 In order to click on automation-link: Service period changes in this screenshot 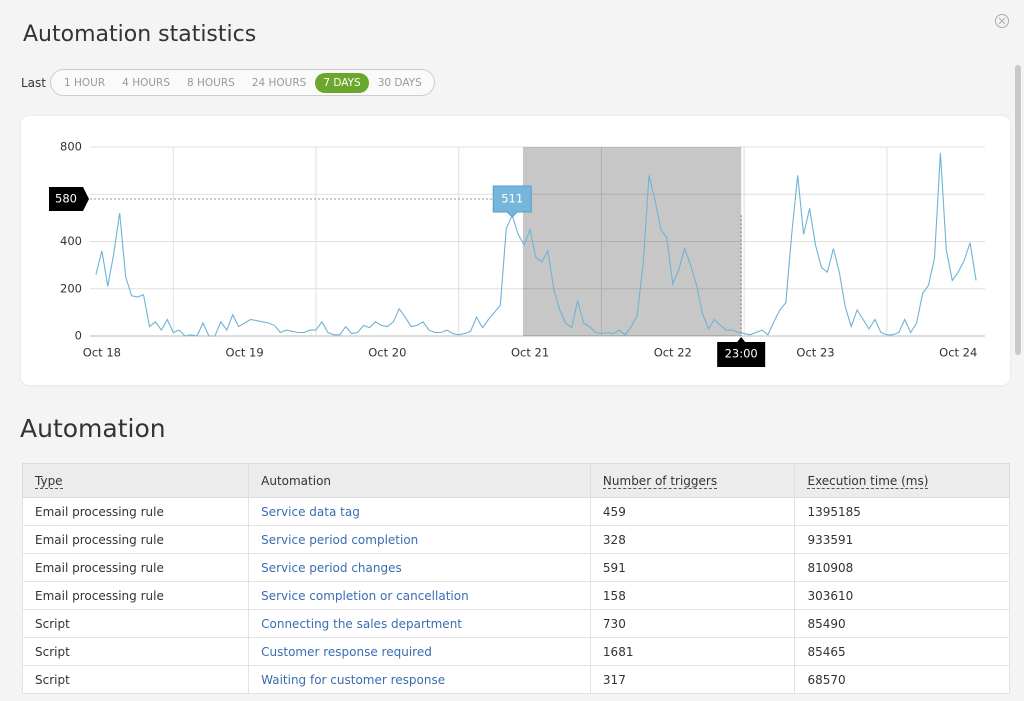, I will do `click(331, 567)`.